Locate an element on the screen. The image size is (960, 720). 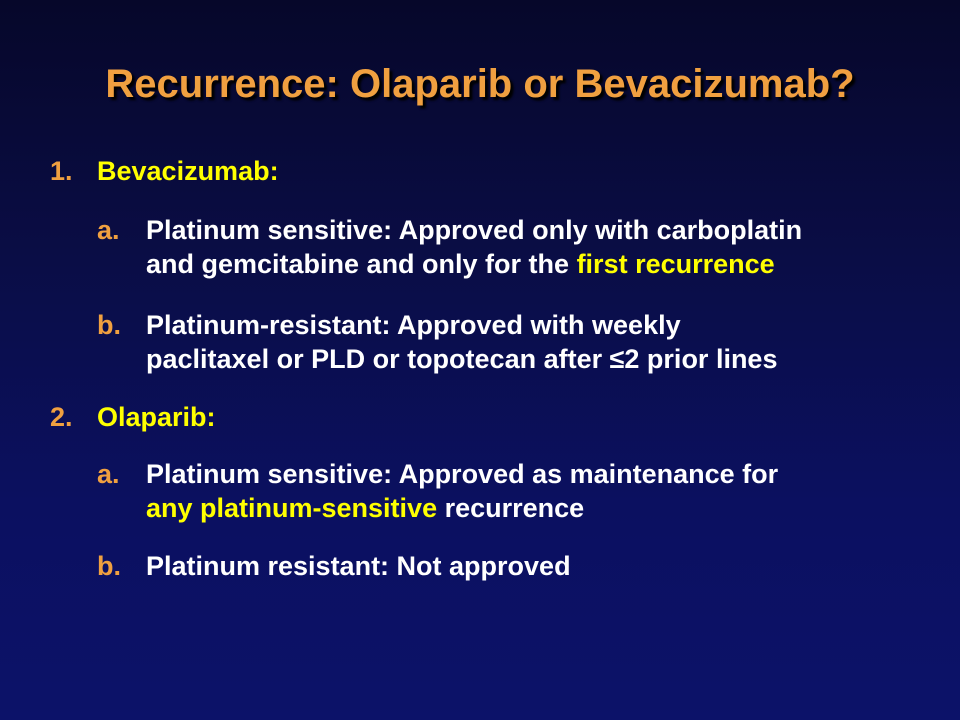
item-text-line: any platinum-sensitive recurrence is located at coordinates (365, 508).